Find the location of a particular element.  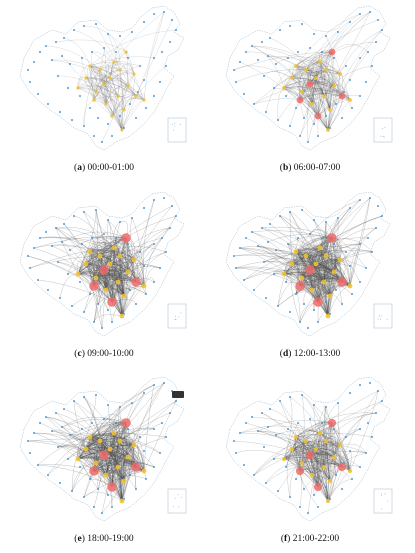

network-map-a is located at coordinates (103, 78).